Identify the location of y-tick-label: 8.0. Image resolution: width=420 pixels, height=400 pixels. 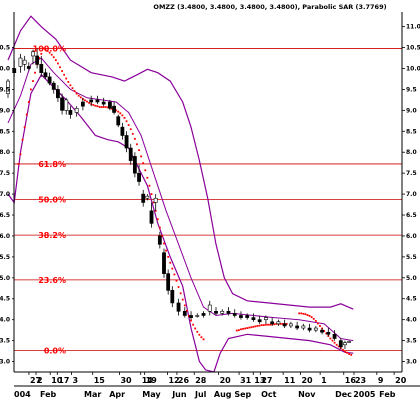
(411, 152).